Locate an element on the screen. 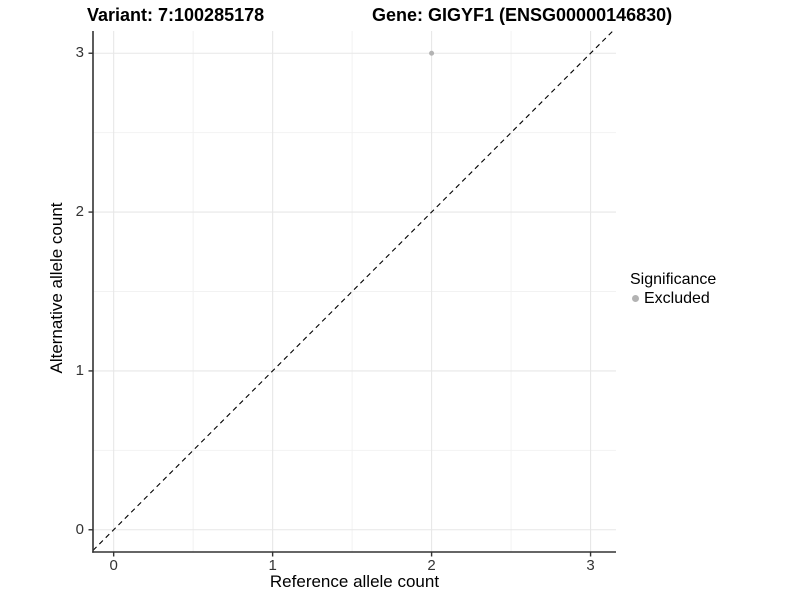  plot-title-gene: Gene: GIGYF1 (ENSG00000146830) is located at coordinates (522, 15).